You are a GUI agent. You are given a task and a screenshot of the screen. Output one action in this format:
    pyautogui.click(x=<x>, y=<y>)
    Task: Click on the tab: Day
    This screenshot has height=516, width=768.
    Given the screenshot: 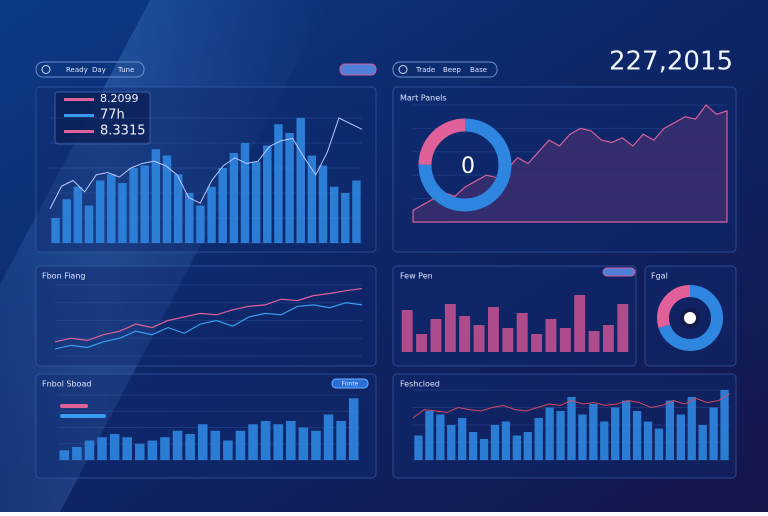 What is the action you would take?
    pyautogui.click(x=99, y=70)
    